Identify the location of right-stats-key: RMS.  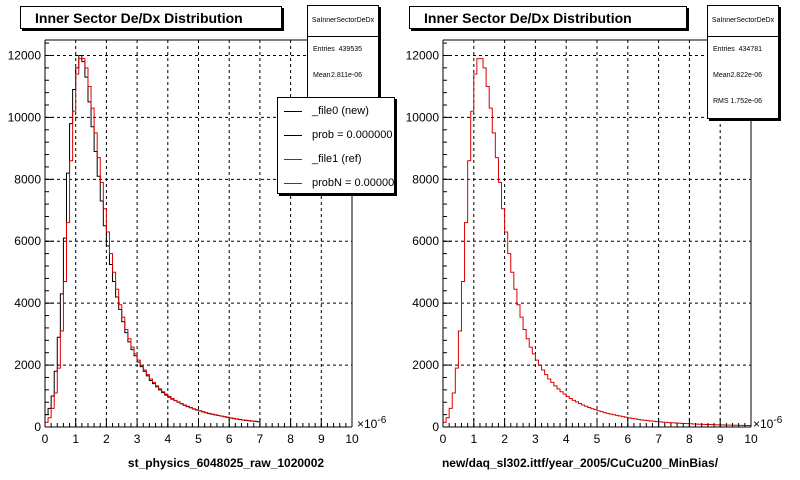
(721, 101).